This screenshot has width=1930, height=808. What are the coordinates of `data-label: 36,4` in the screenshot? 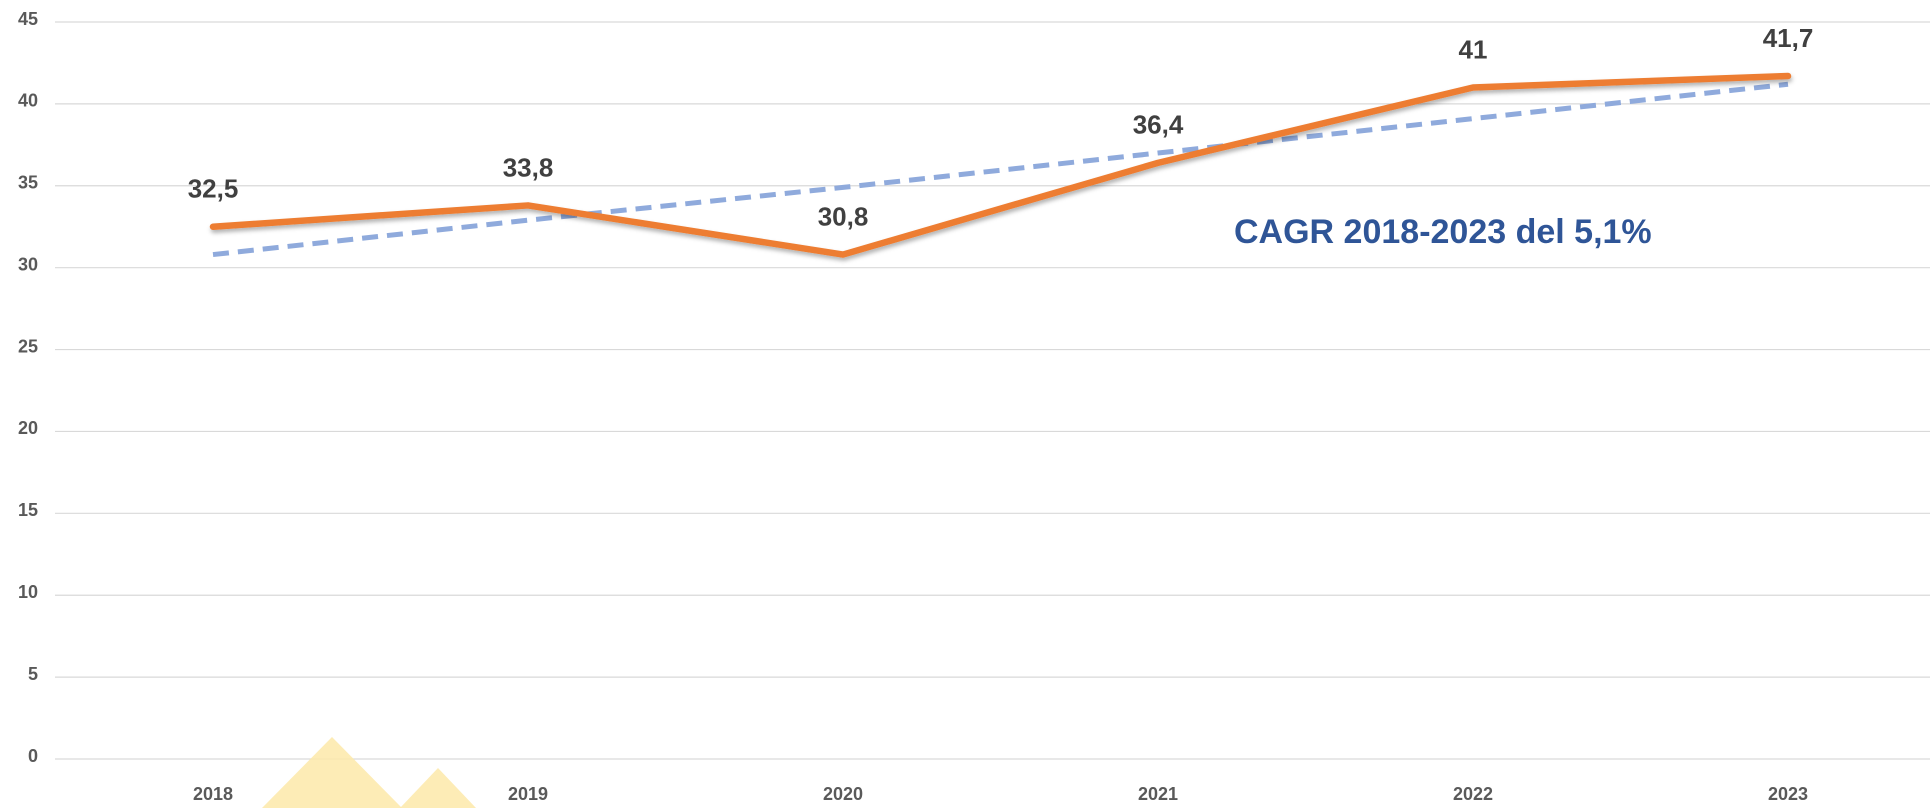 It's located at (1158, 125).